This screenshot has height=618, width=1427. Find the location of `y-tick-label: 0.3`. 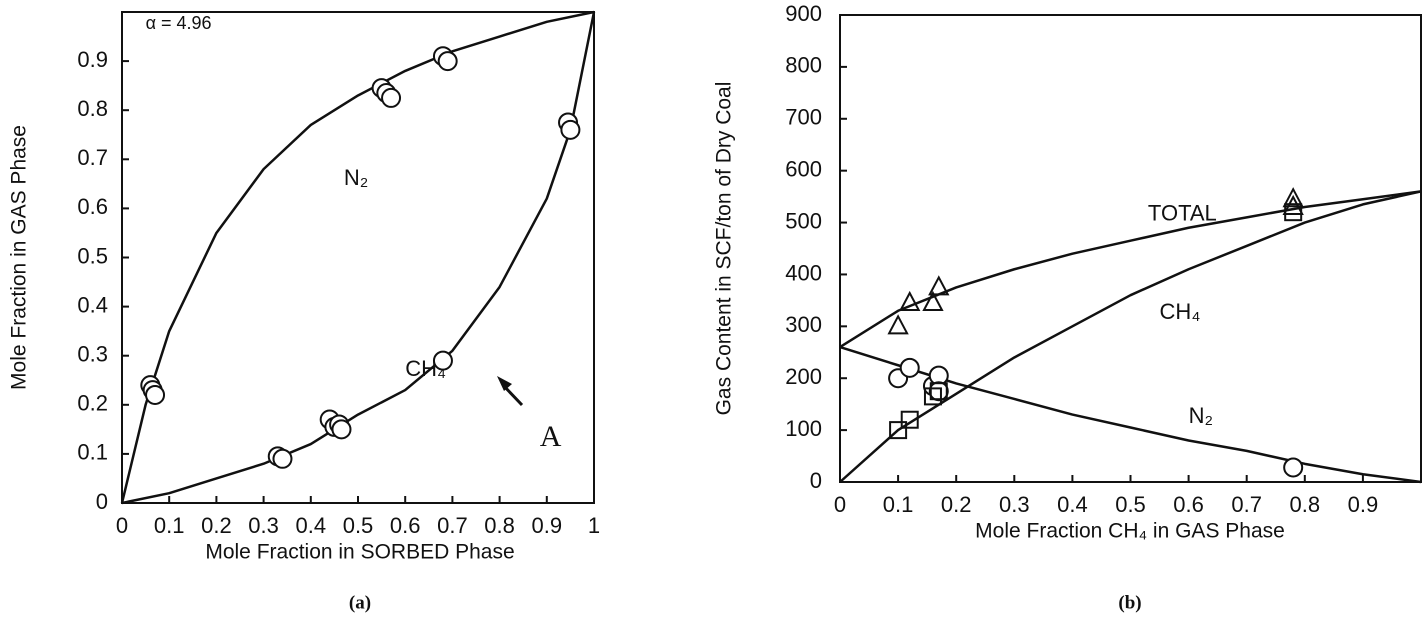

y-tick-label: 0.3 is located at coordinates (92, 354).